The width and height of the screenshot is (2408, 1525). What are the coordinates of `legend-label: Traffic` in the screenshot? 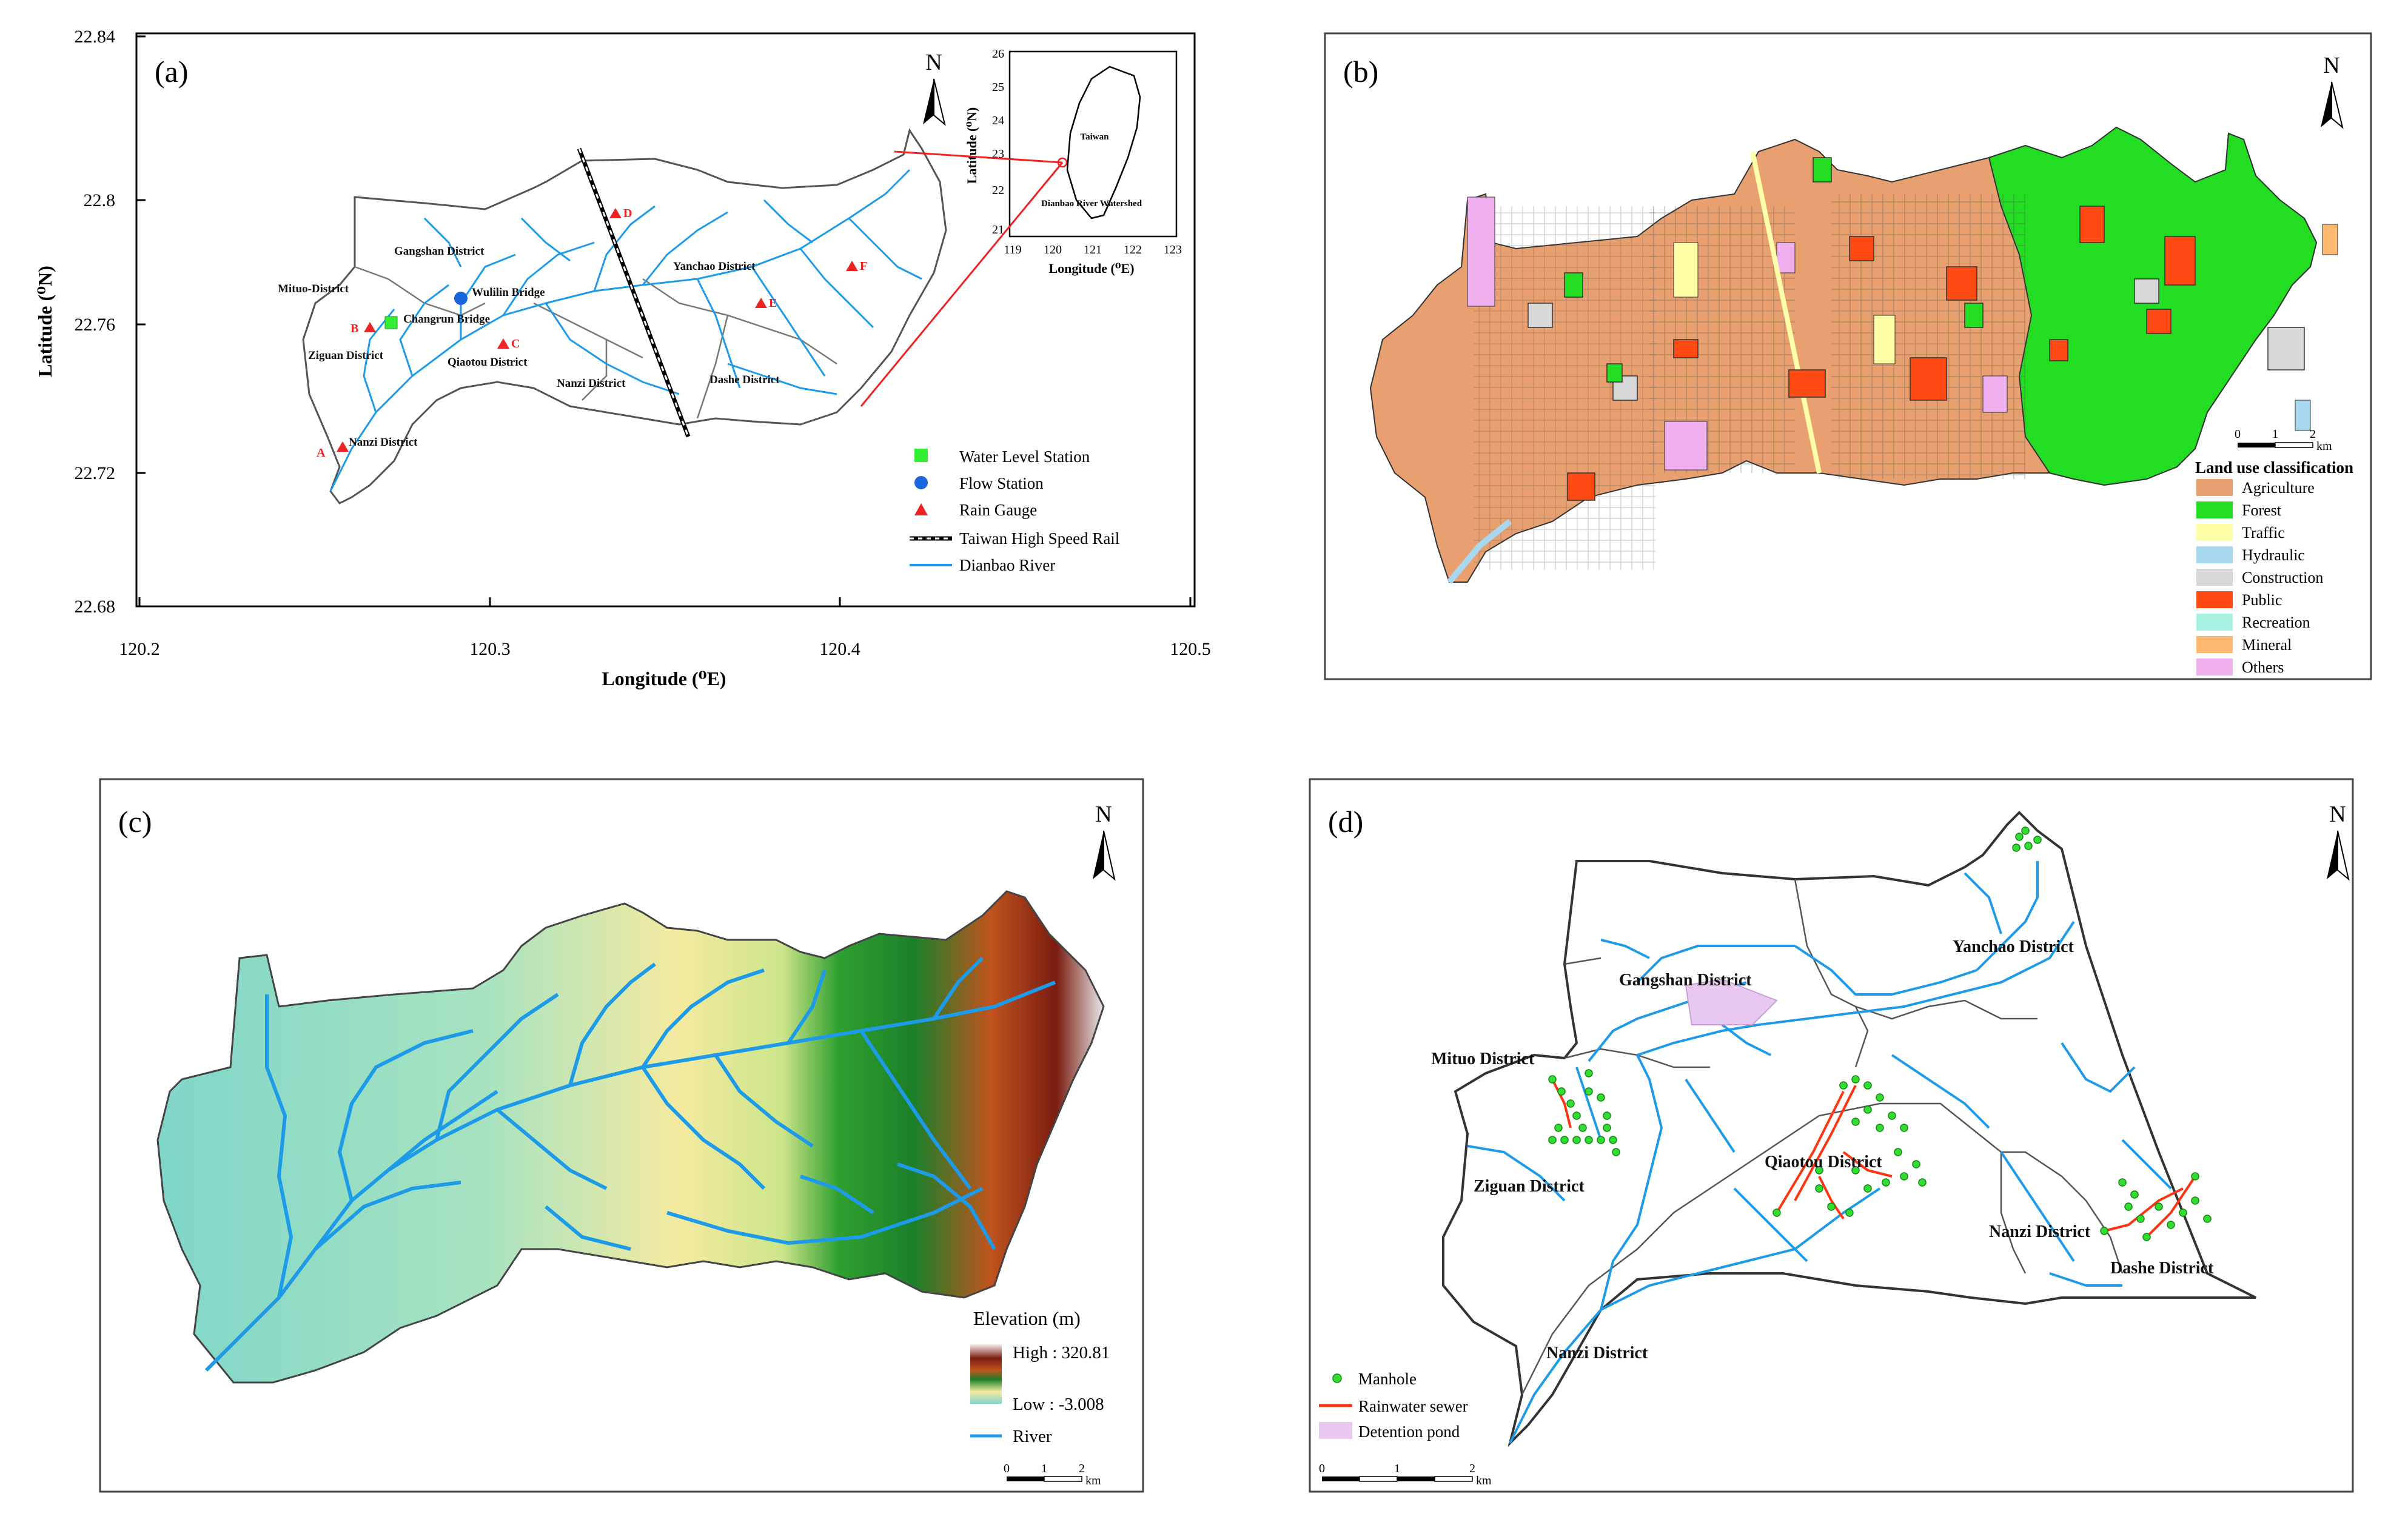 It's located at (2264, 532).